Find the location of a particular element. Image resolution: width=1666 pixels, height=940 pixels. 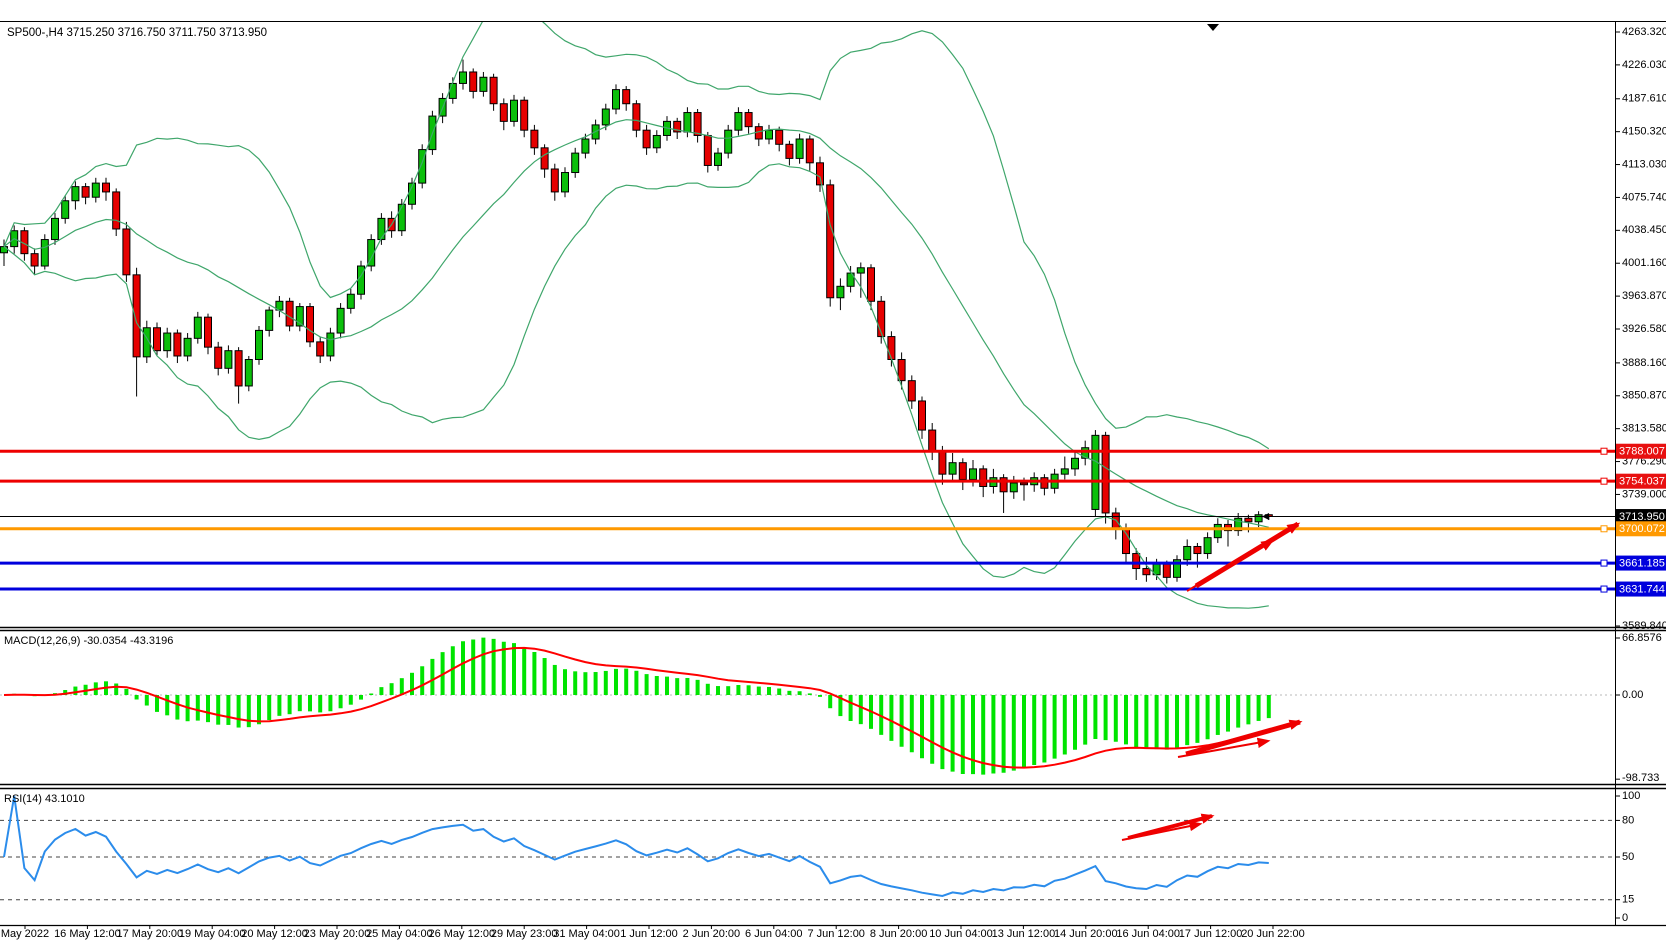

price-badge-label: 3700.072 is located at coordinates (1642, 529).